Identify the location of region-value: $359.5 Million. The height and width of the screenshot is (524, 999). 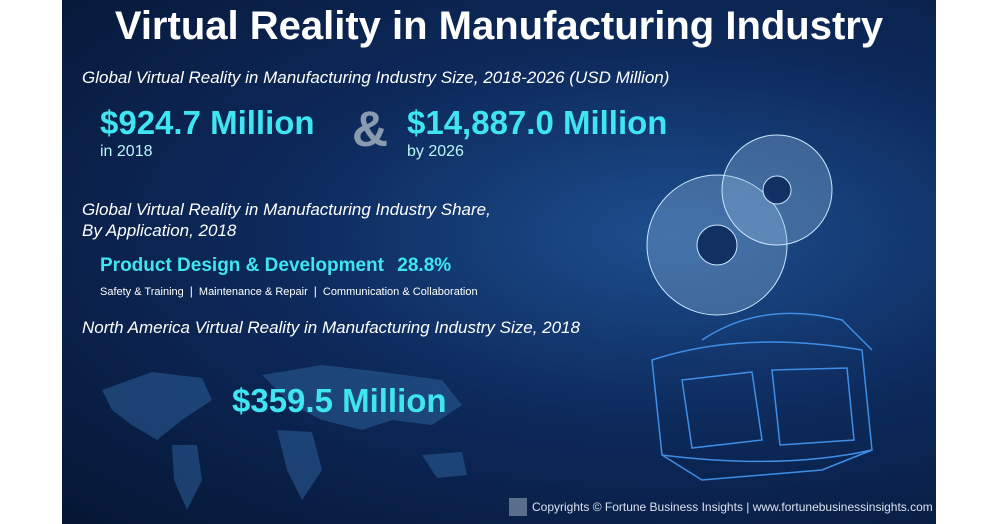
(339, 400).